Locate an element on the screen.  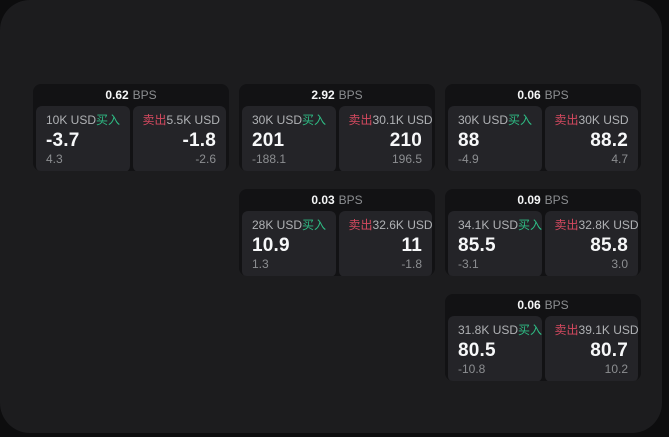
sell-panel: 卖出 32.8K USD 85.8 3.0 is located at coordinates (591, 243).